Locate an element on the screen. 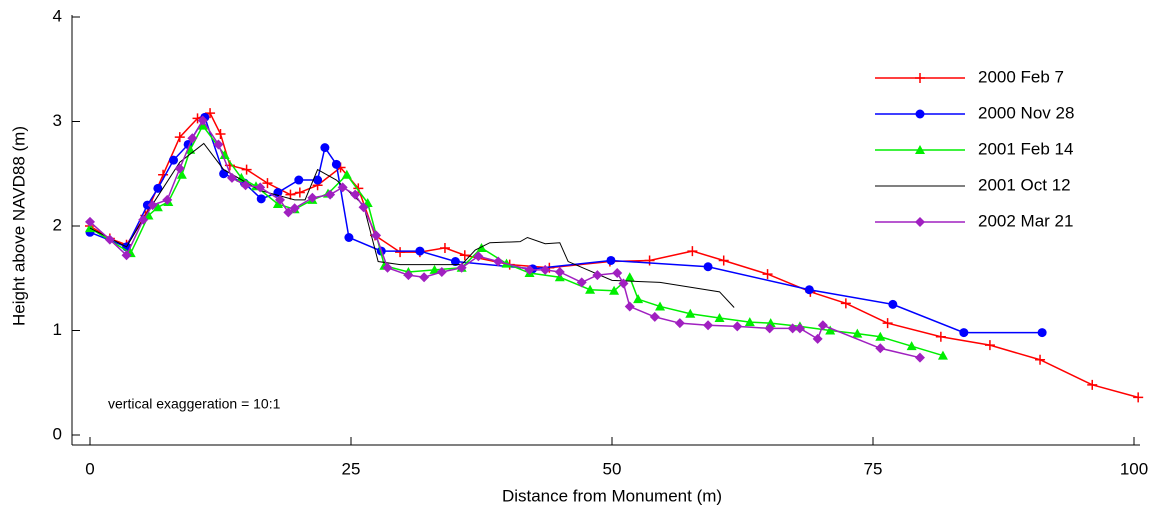 The width and height of the screenshot is (1164, 522). x-tick-label: 50 is located at coordinates (612, 468).